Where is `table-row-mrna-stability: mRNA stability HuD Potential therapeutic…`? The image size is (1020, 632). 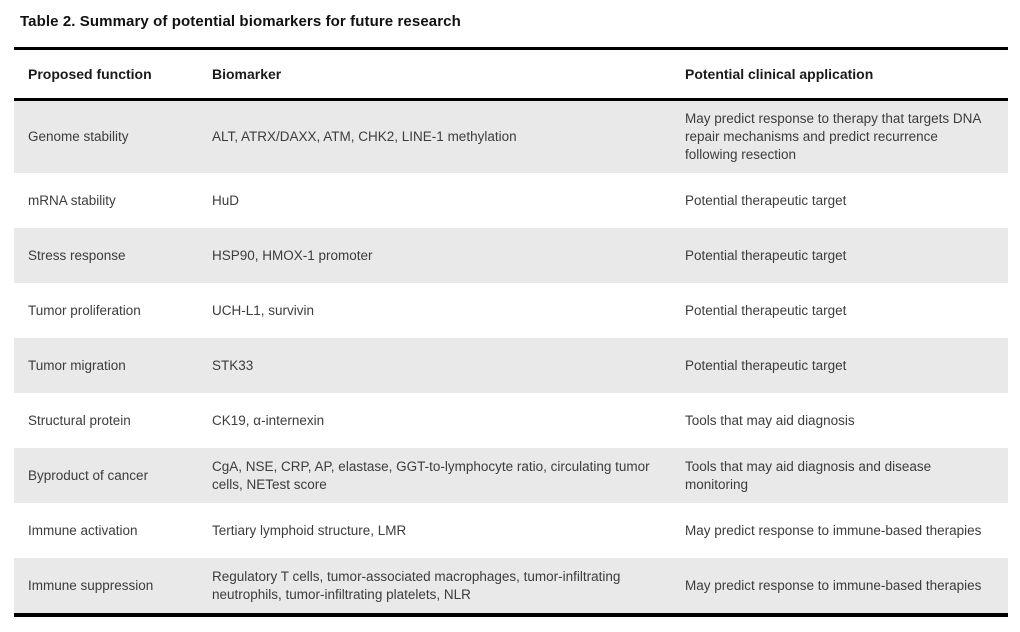
table-row-mrna-stability: mRNA stability HuD Potential therapeutic… is located at coordinates (511, 200).